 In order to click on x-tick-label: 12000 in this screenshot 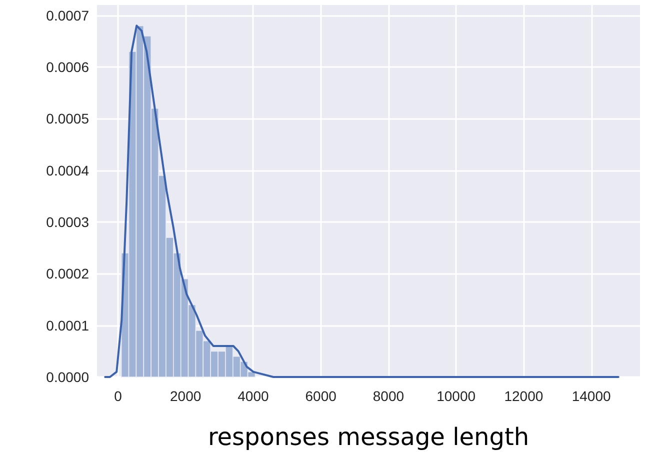, I will do `click(524, 396)`.